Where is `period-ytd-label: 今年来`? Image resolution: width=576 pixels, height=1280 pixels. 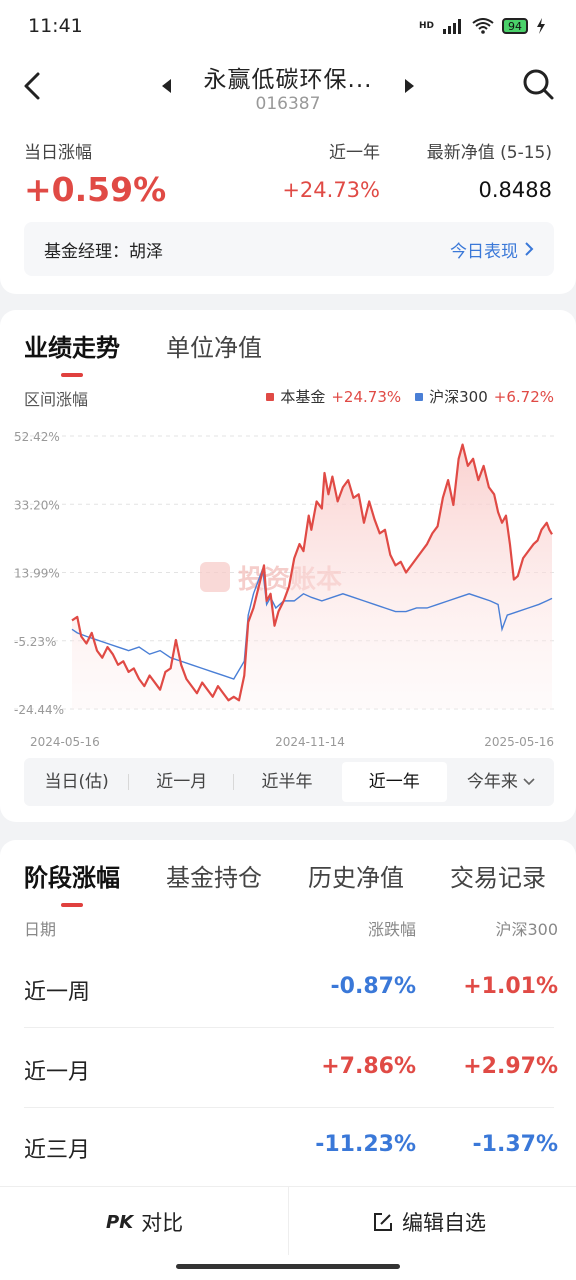 period-ytd-label: 今年来 is located at coordinates (492, 782).